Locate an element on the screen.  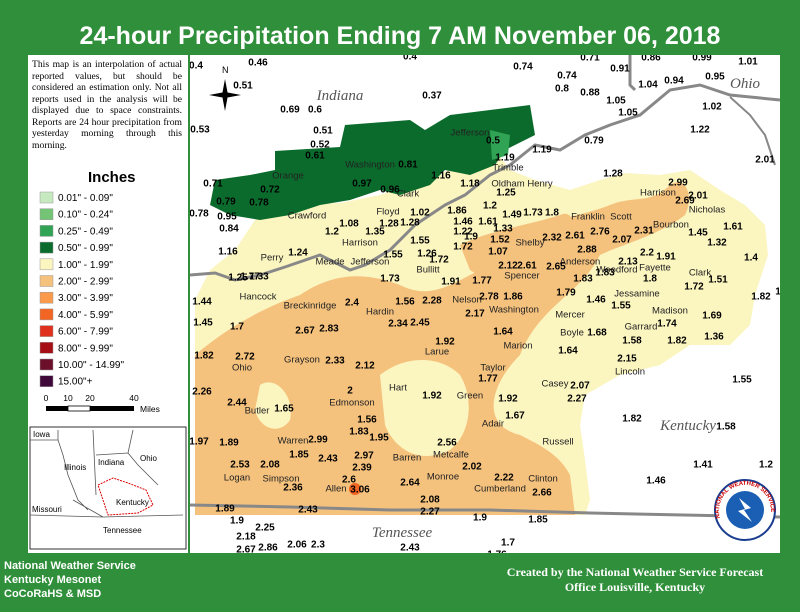
county-label: Anderson is located at coordinates (580, 262).